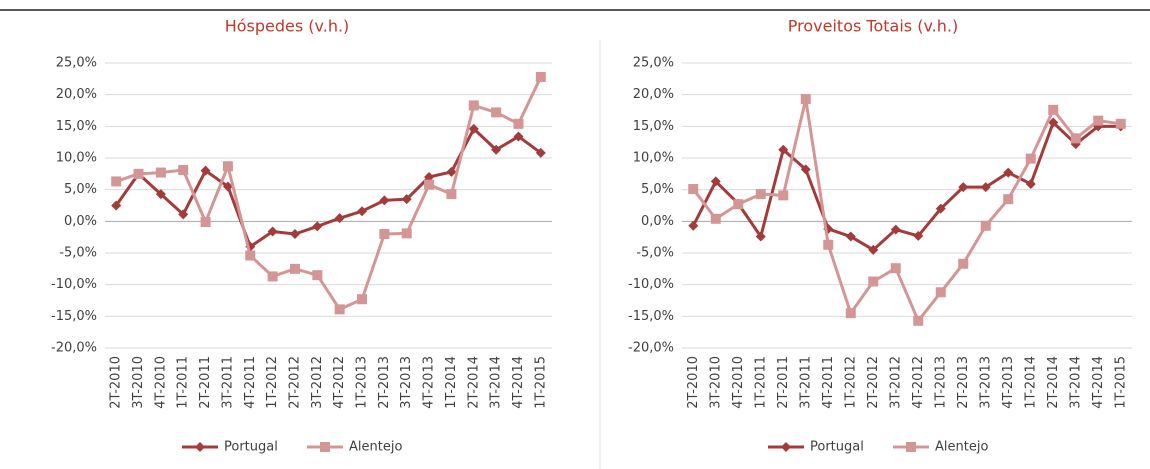  What do you see at coordinates (873, 382) in the screenshot?
I see `x-tick-label: 2T-2012` at bounding box center [873, 382].